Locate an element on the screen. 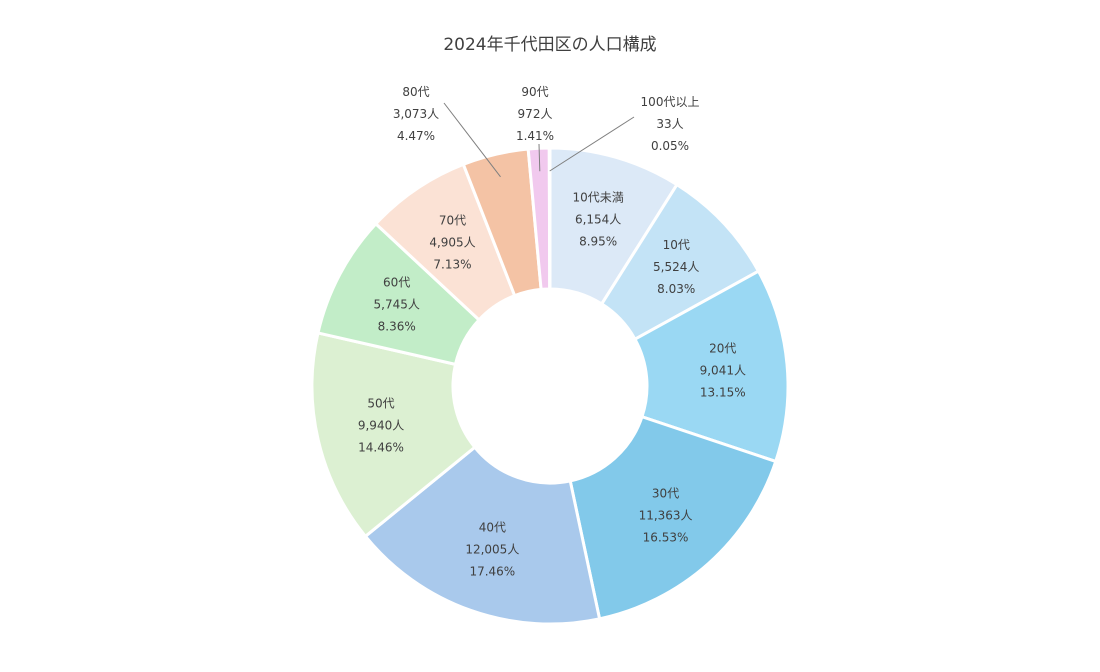 Image resolution: width=1100 pixels, height=672 pixels. slice-label-1: 10代 5,524人 8.03% is located at coordinates (676, 267).